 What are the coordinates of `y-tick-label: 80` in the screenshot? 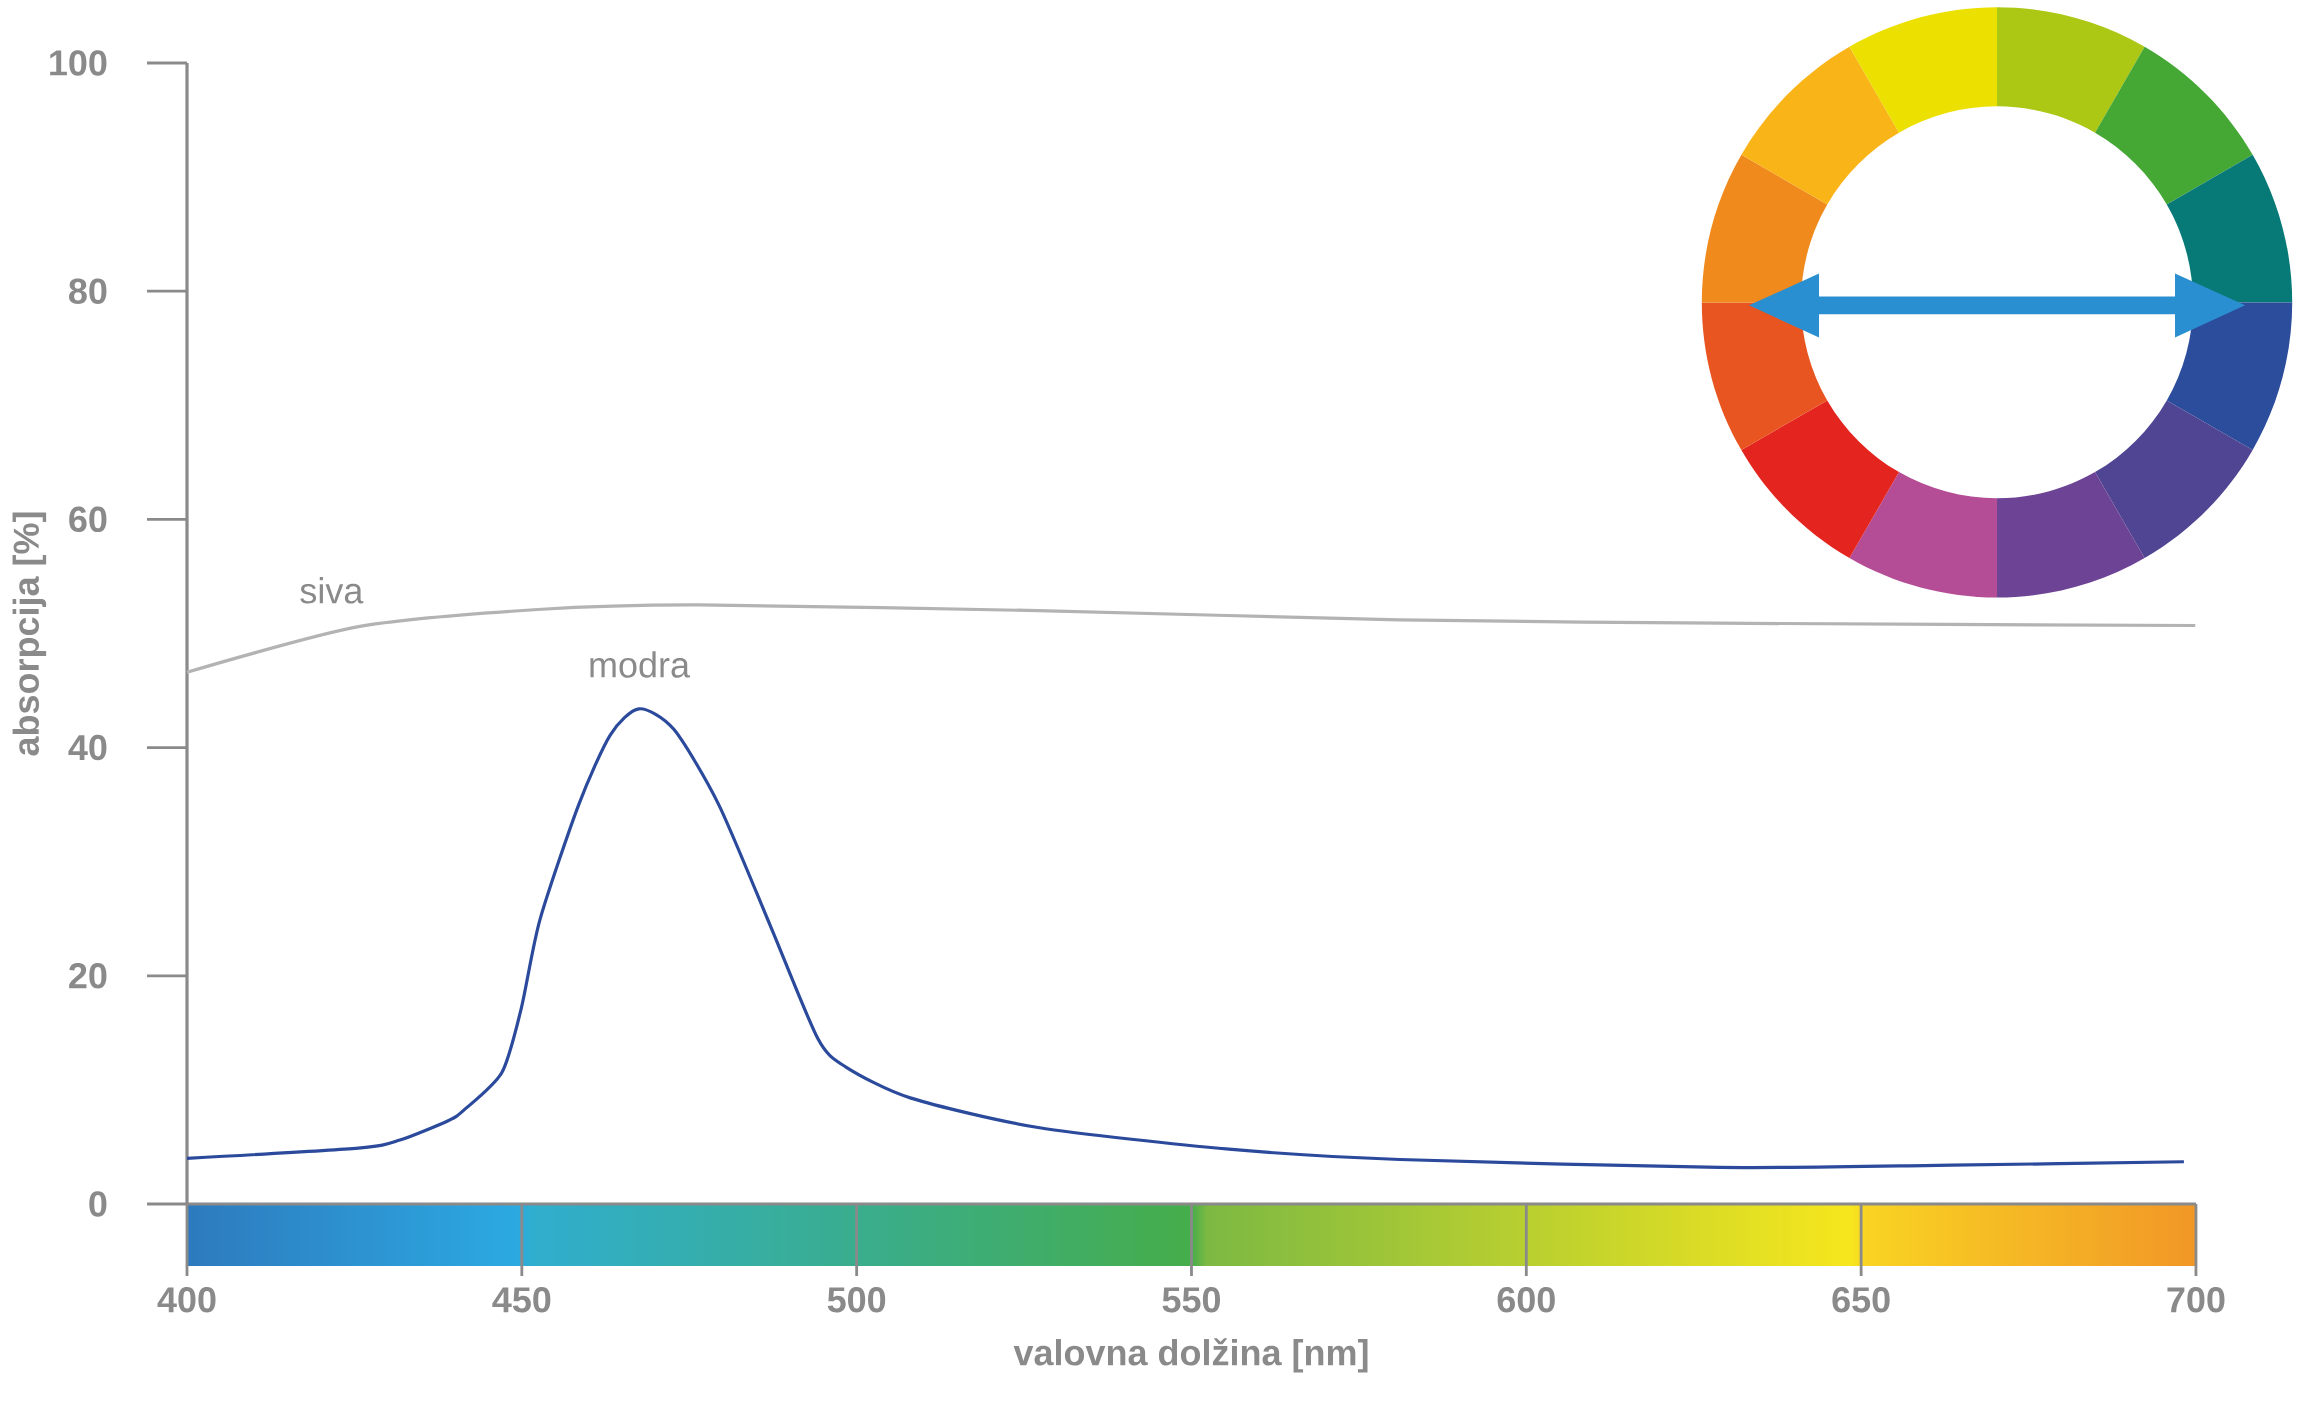 It's located at (88, 291).